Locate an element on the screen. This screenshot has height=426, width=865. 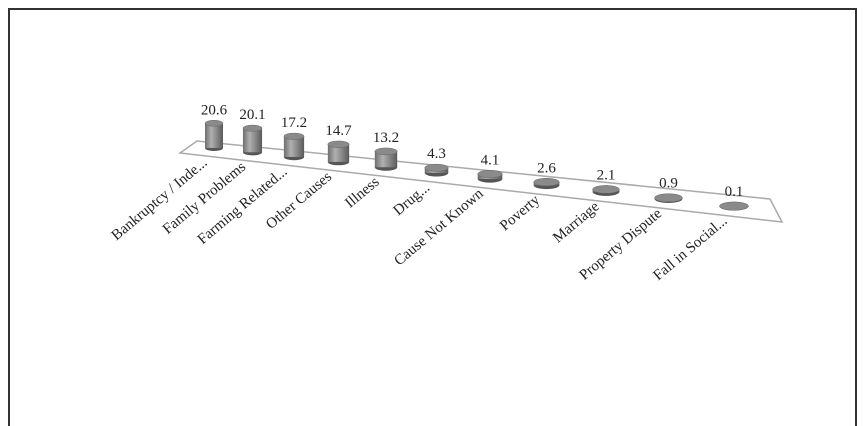
value-label: 0.1 is located at coordinates (734, 192).